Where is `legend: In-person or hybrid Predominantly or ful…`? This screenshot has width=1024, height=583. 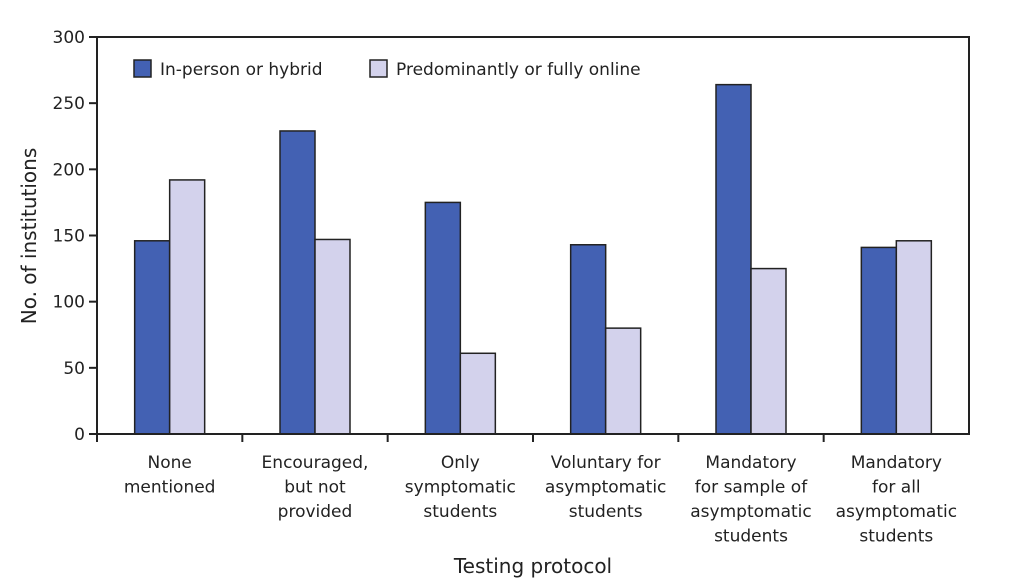
legend: In-person or hybrid Predominantly or ful… is located at coordinates (387, 69).